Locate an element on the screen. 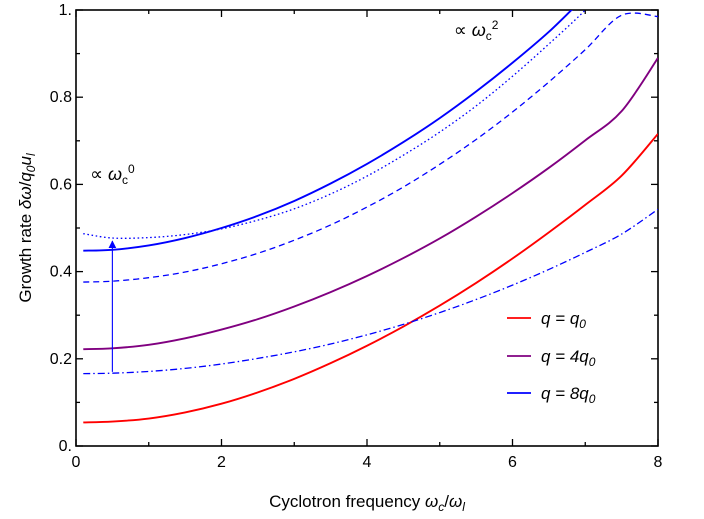 This screenshot has height=519, width=704. y-tick-label: 0.6 is located at coordinates (61, 184).